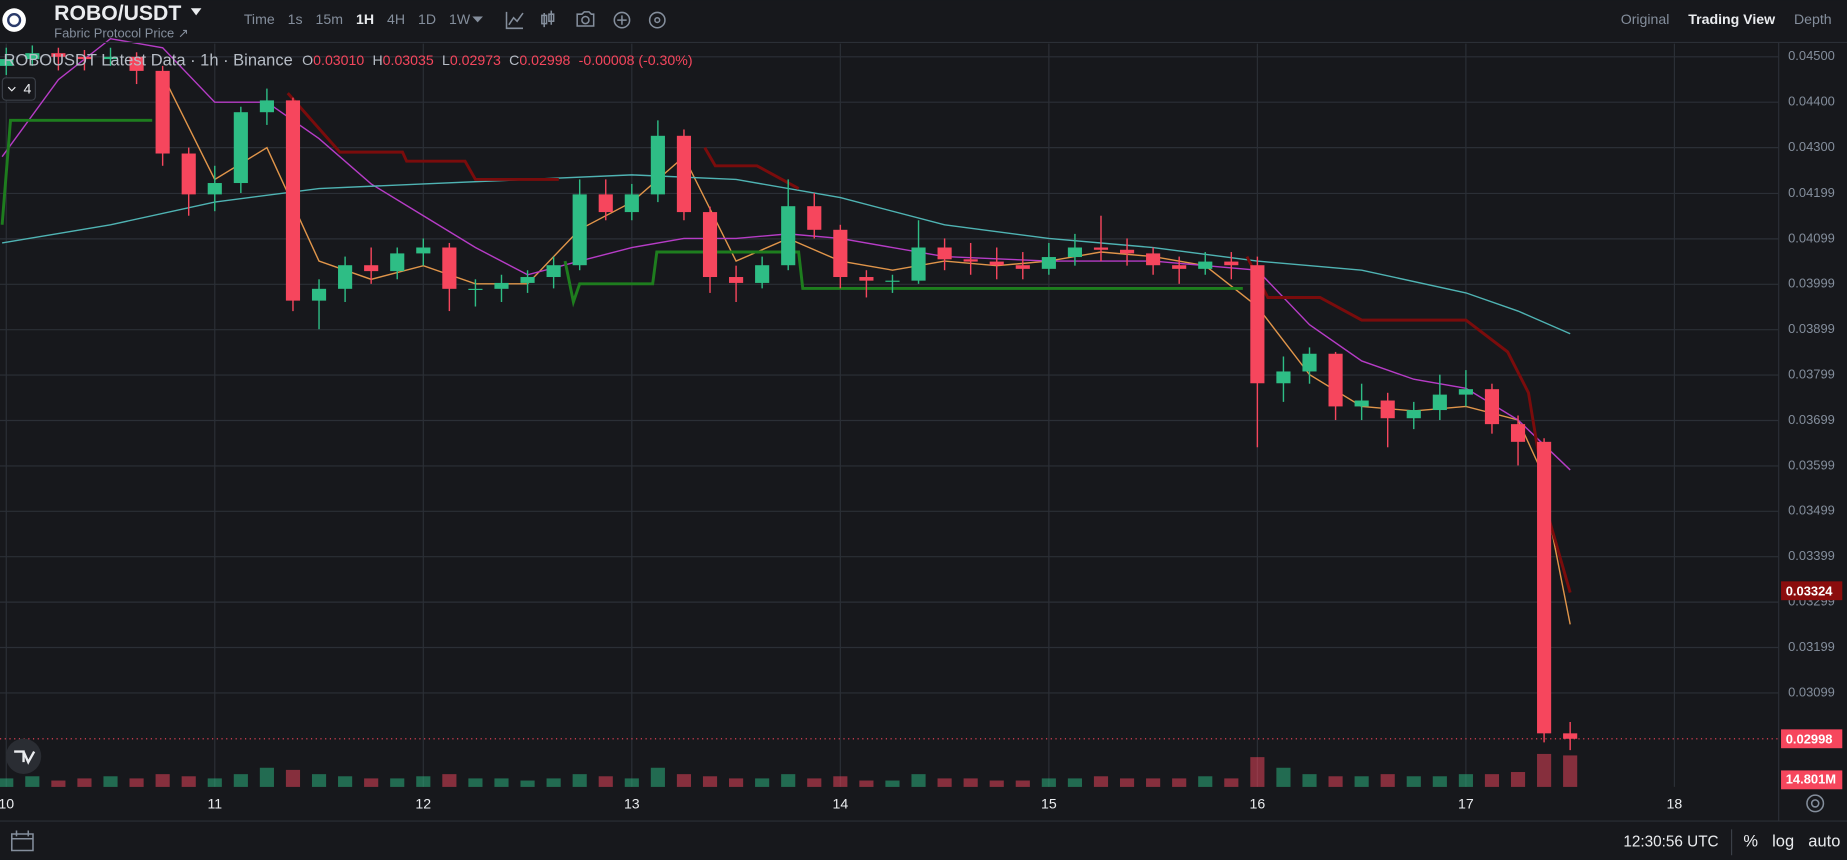 Image resolution: width=1847 pixels, height=860 pixels. Describe the element at coordinates (1811, 328) in the screenshot. I see `y-tick-label: 0.03899` at that location.